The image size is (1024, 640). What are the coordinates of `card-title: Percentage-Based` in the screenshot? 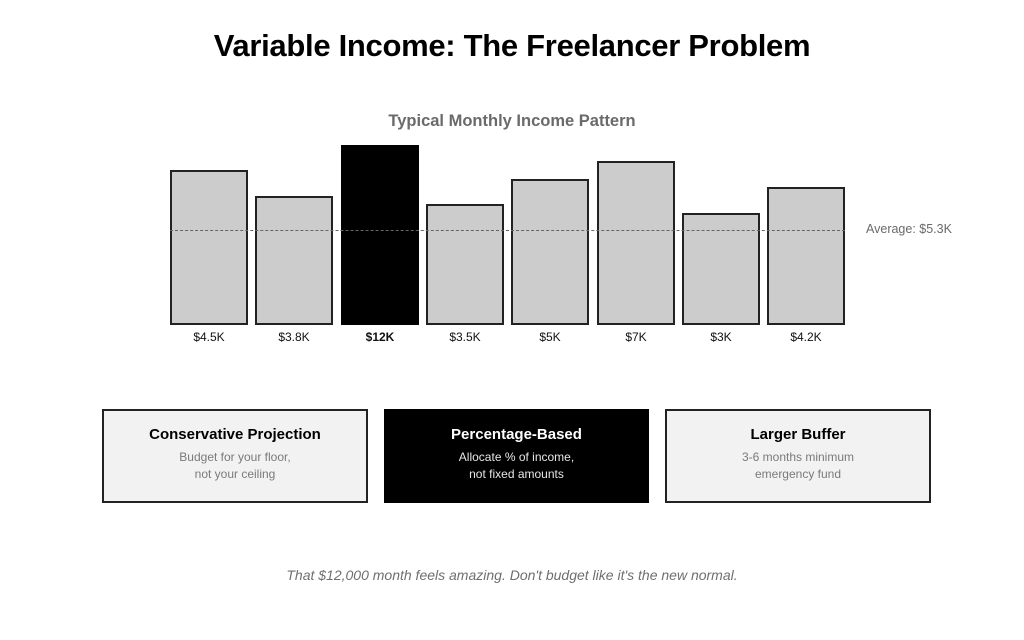 It's located at (516, 434).